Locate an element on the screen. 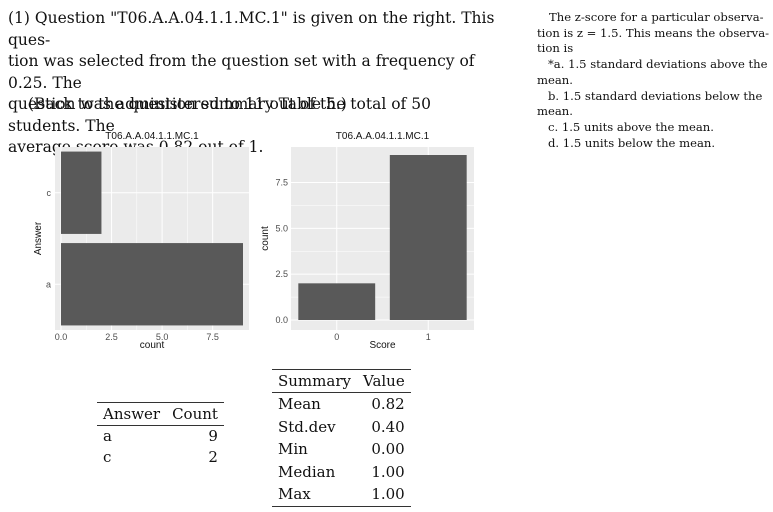 This screenshot has height=512, width=773. y-axis-label: count is located at coordinates (265, 238).